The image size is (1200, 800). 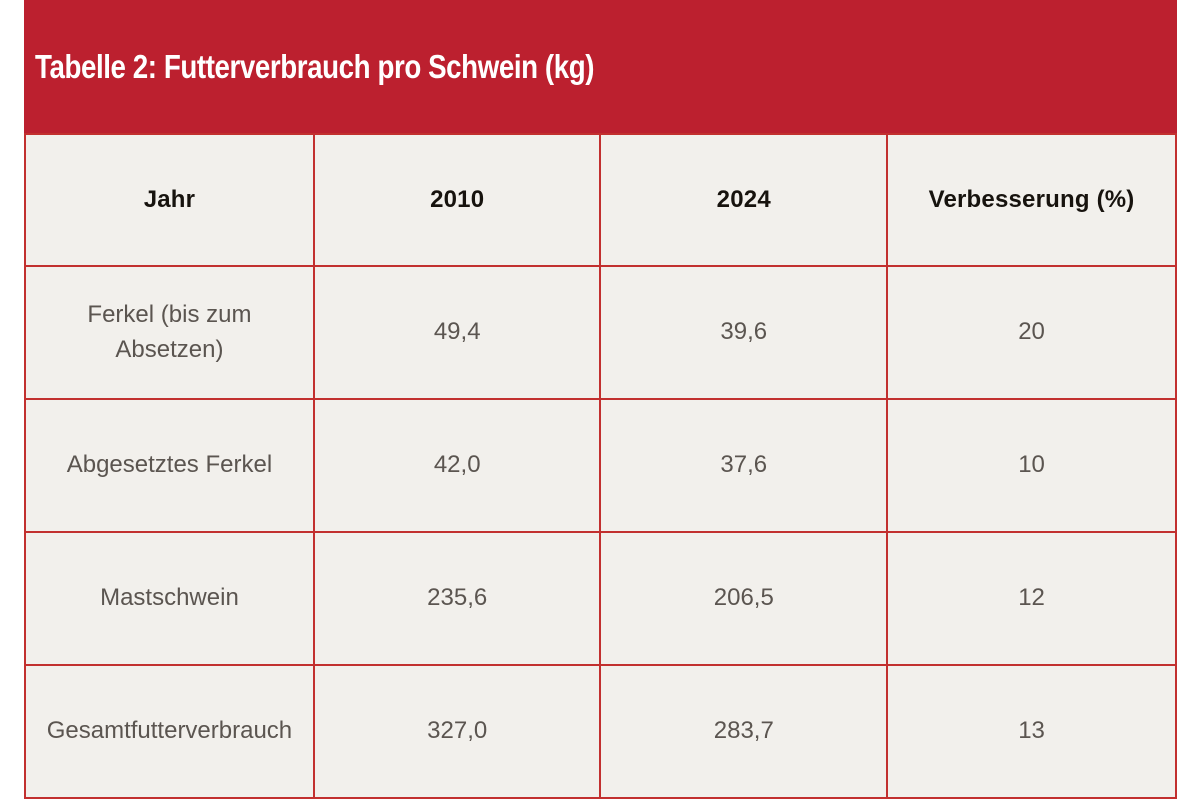 What do you see at coordinates (457, 598) in the screenshot?
I see `cell-2010-value: 235,6` at bounding box center [457, 598].